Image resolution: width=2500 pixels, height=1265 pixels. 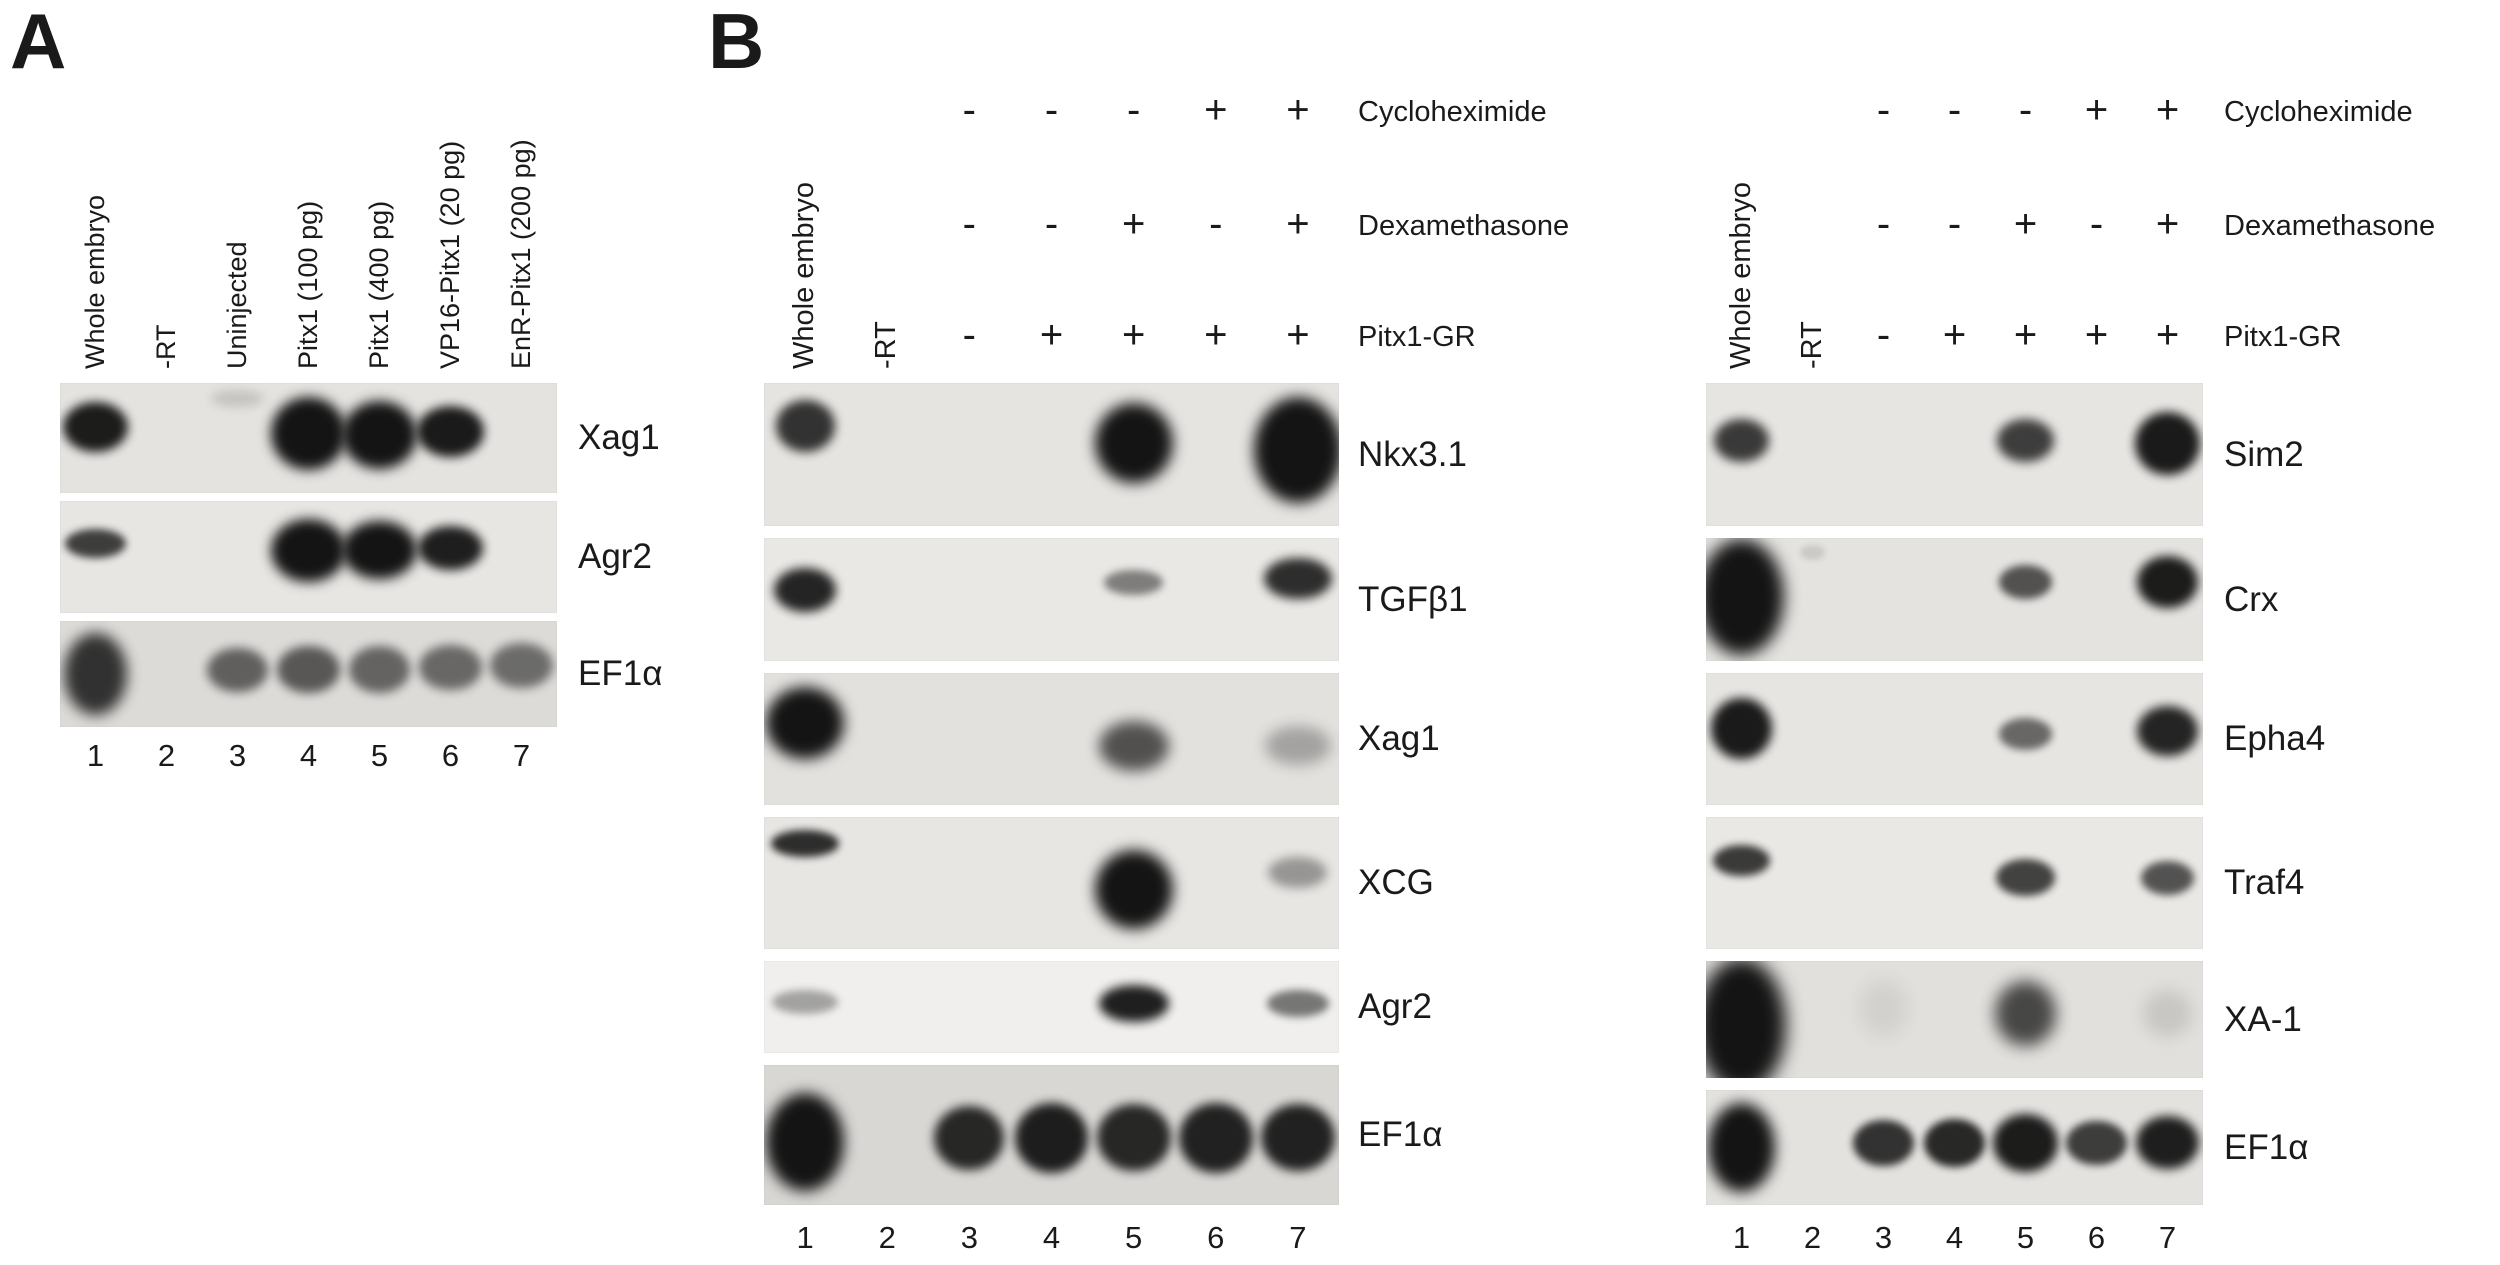 What do you see at coordinates (449, 254) in the screenshot?
I see `lane-label: VP16-Pitx1 (20 pg)` at bounding box center [449, 254].